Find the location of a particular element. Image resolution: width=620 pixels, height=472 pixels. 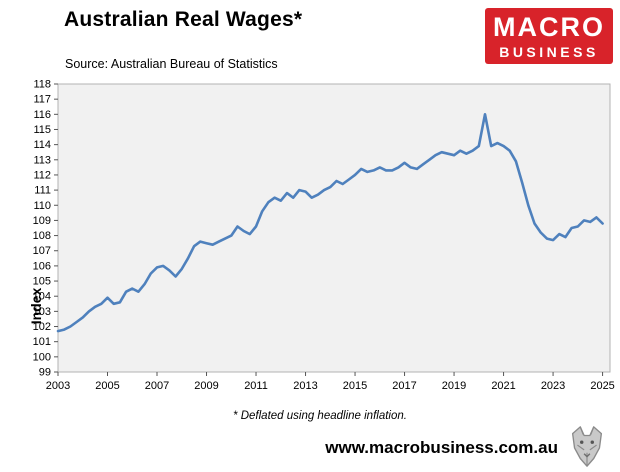

source-caption: Source: Australian Bureau of Statistics is located at coordinates (171, 64).